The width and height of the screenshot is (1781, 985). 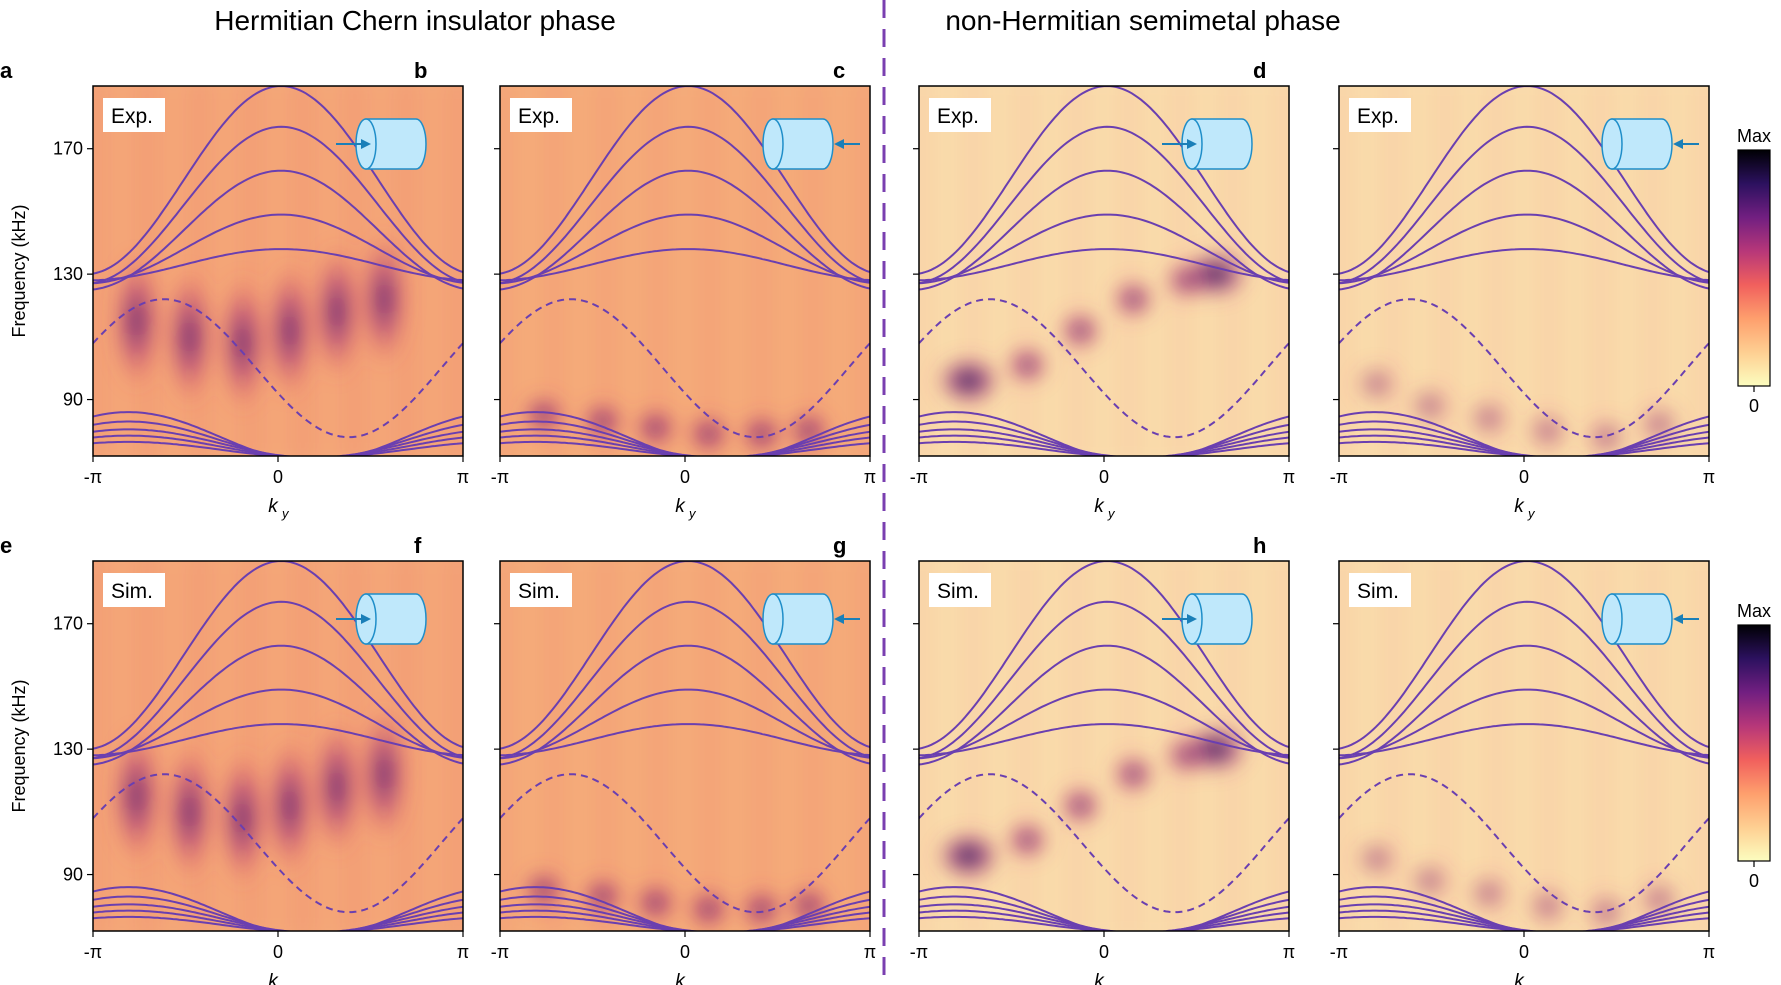 I want to click on panel-b: b Exp. -π 0 π k y, so click(x=645, y=289).